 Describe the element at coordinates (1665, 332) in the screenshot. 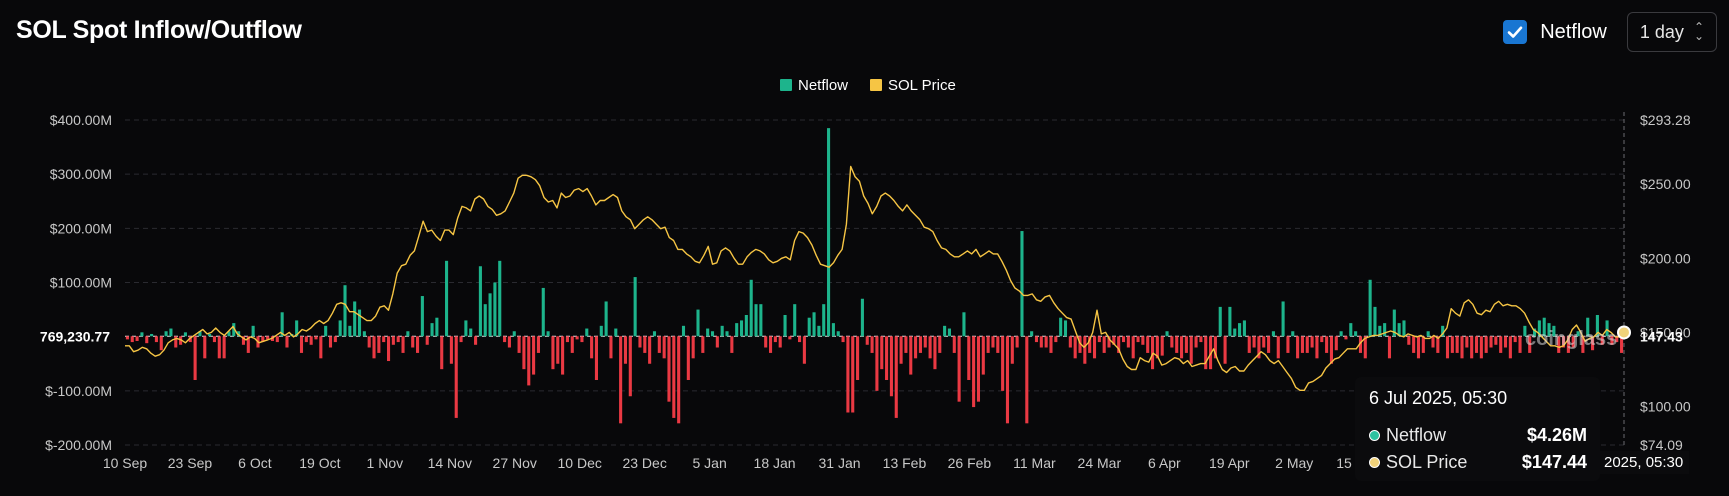

I see `y-right-tick-label: $150.00` at that location.